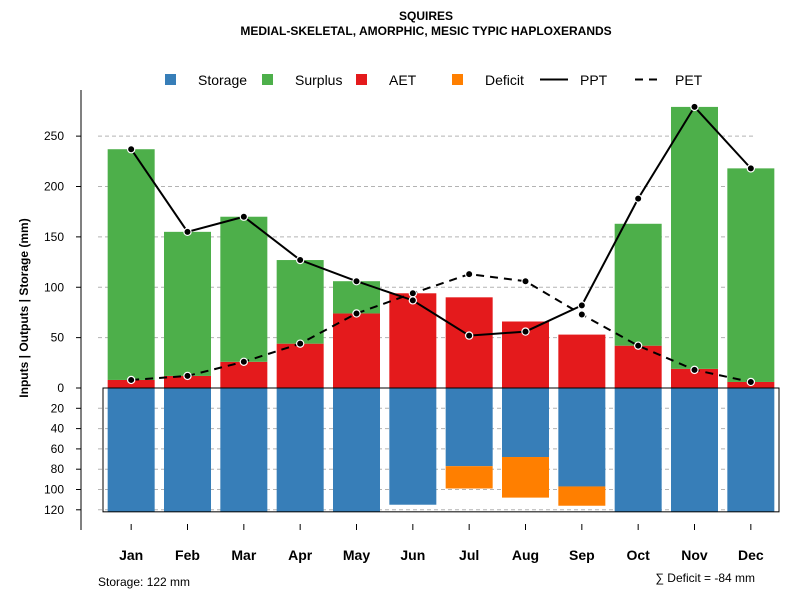 Image resolution: width=800 pixels, height=600 pixels. Describe the element at coordinates (426, 16) in the screenshot. I see `chart-title: SQUIRES` at that location.